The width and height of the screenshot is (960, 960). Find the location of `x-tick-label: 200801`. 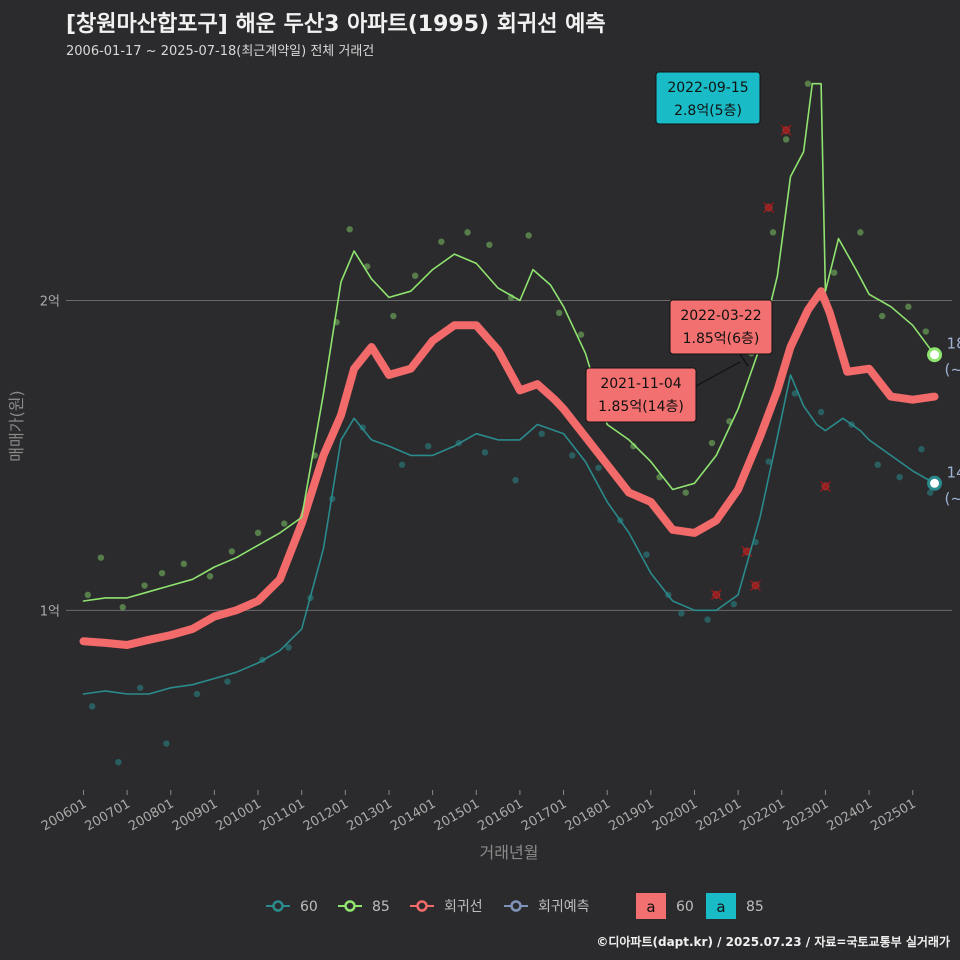

x-tick-label: 200801 is located at coordinates (151, 815).